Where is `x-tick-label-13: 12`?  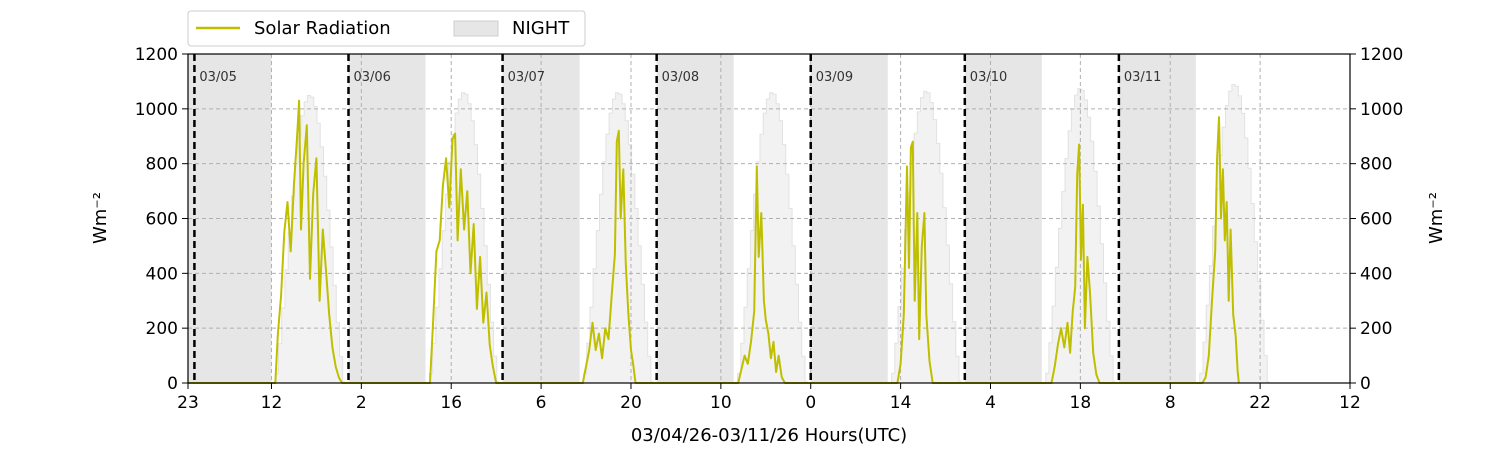 x-tick-label-13: 12 is located at coordinates (1350, 403).